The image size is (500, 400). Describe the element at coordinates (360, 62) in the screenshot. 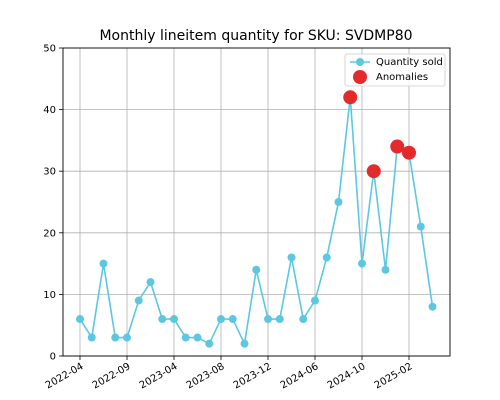

I see `legend-marker-quantity` at that location.